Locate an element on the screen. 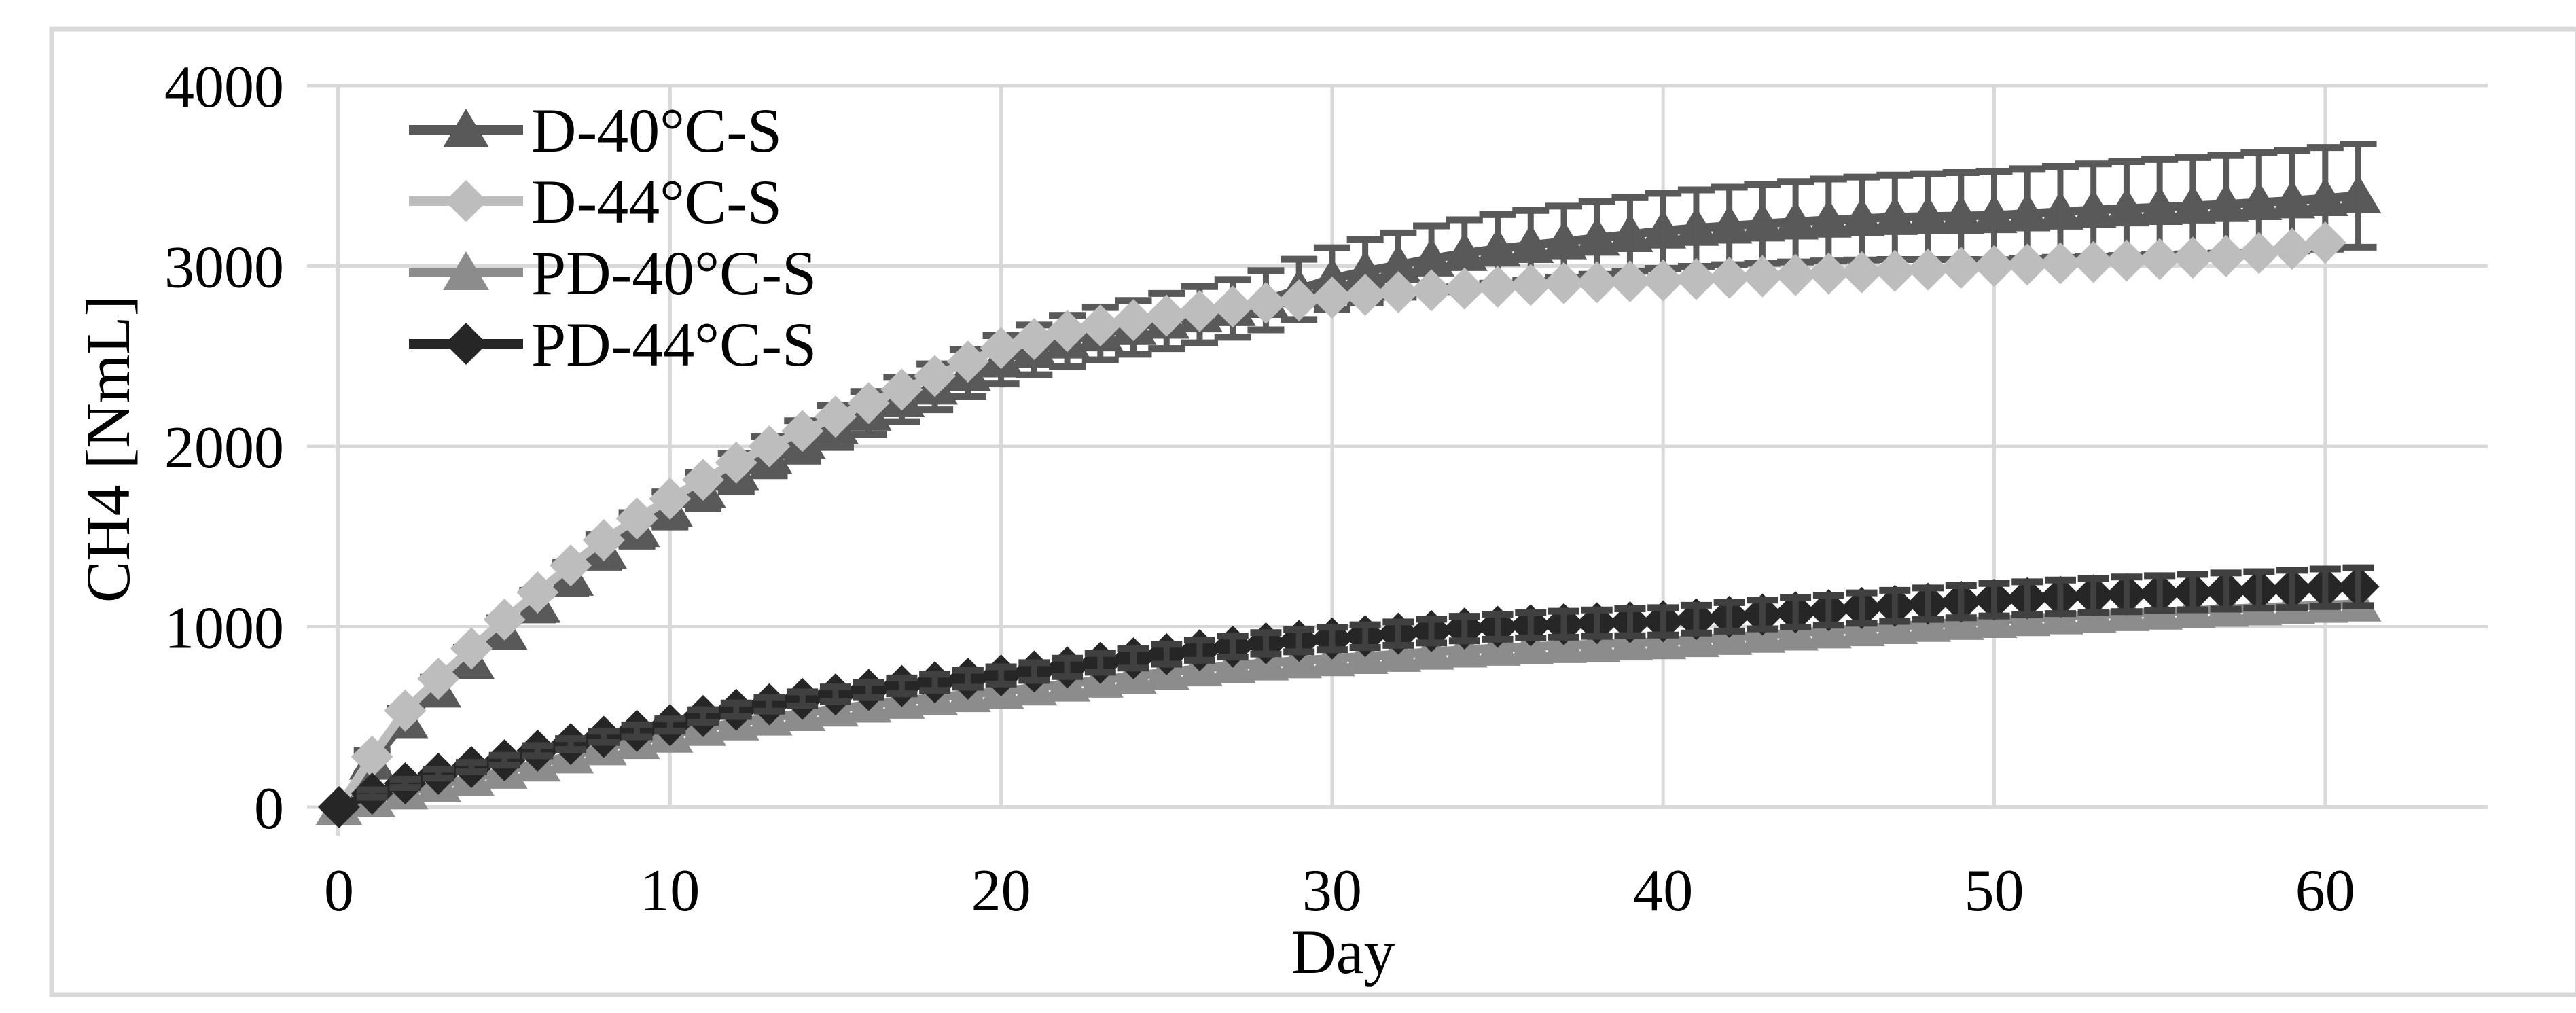 The image size is (2576, 1013). legend-item-D-40°C-S: D-40°C-S is located at coordinates (595, 130).